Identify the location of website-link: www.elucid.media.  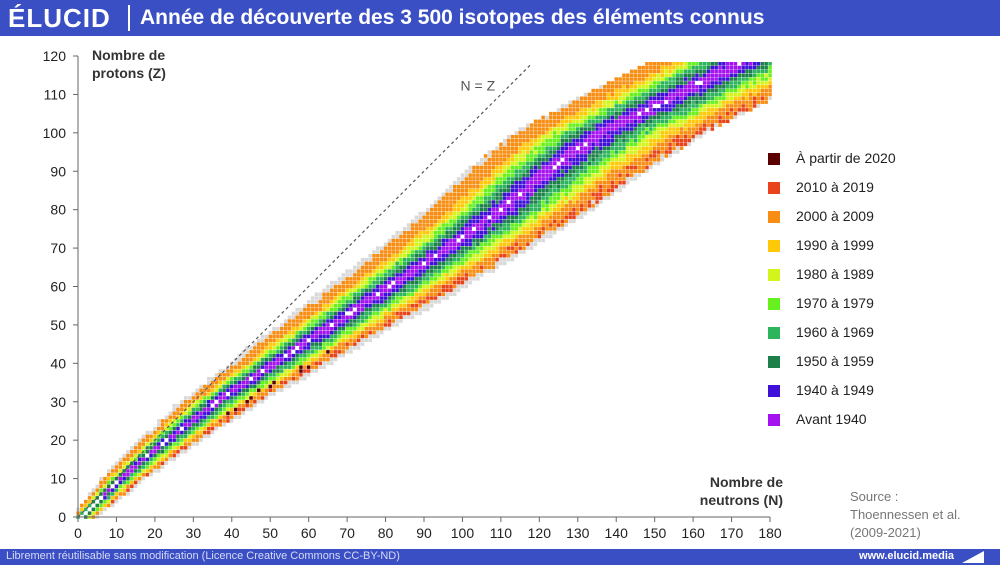
(906, 556).